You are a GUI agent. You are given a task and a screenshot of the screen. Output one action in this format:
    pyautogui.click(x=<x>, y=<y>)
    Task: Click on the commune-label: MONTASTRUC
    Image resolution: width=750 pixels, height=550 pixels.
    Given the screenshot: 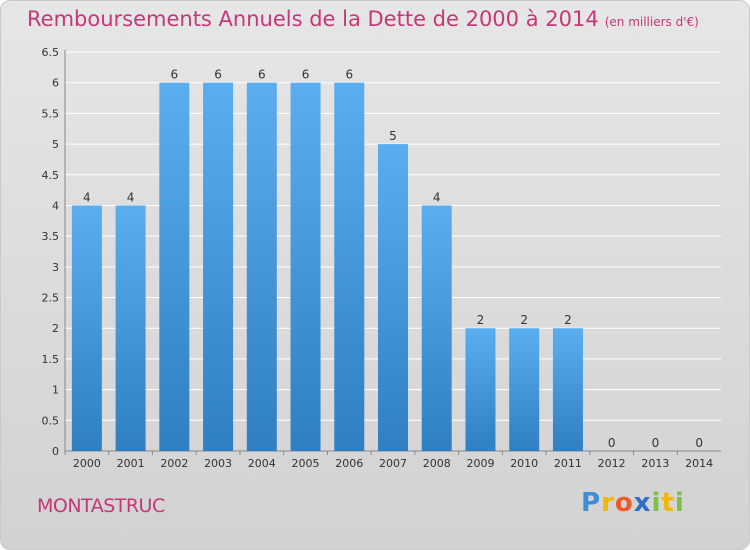 What is the action you would take?
    pyautogui.click(x=101, y=506)
    